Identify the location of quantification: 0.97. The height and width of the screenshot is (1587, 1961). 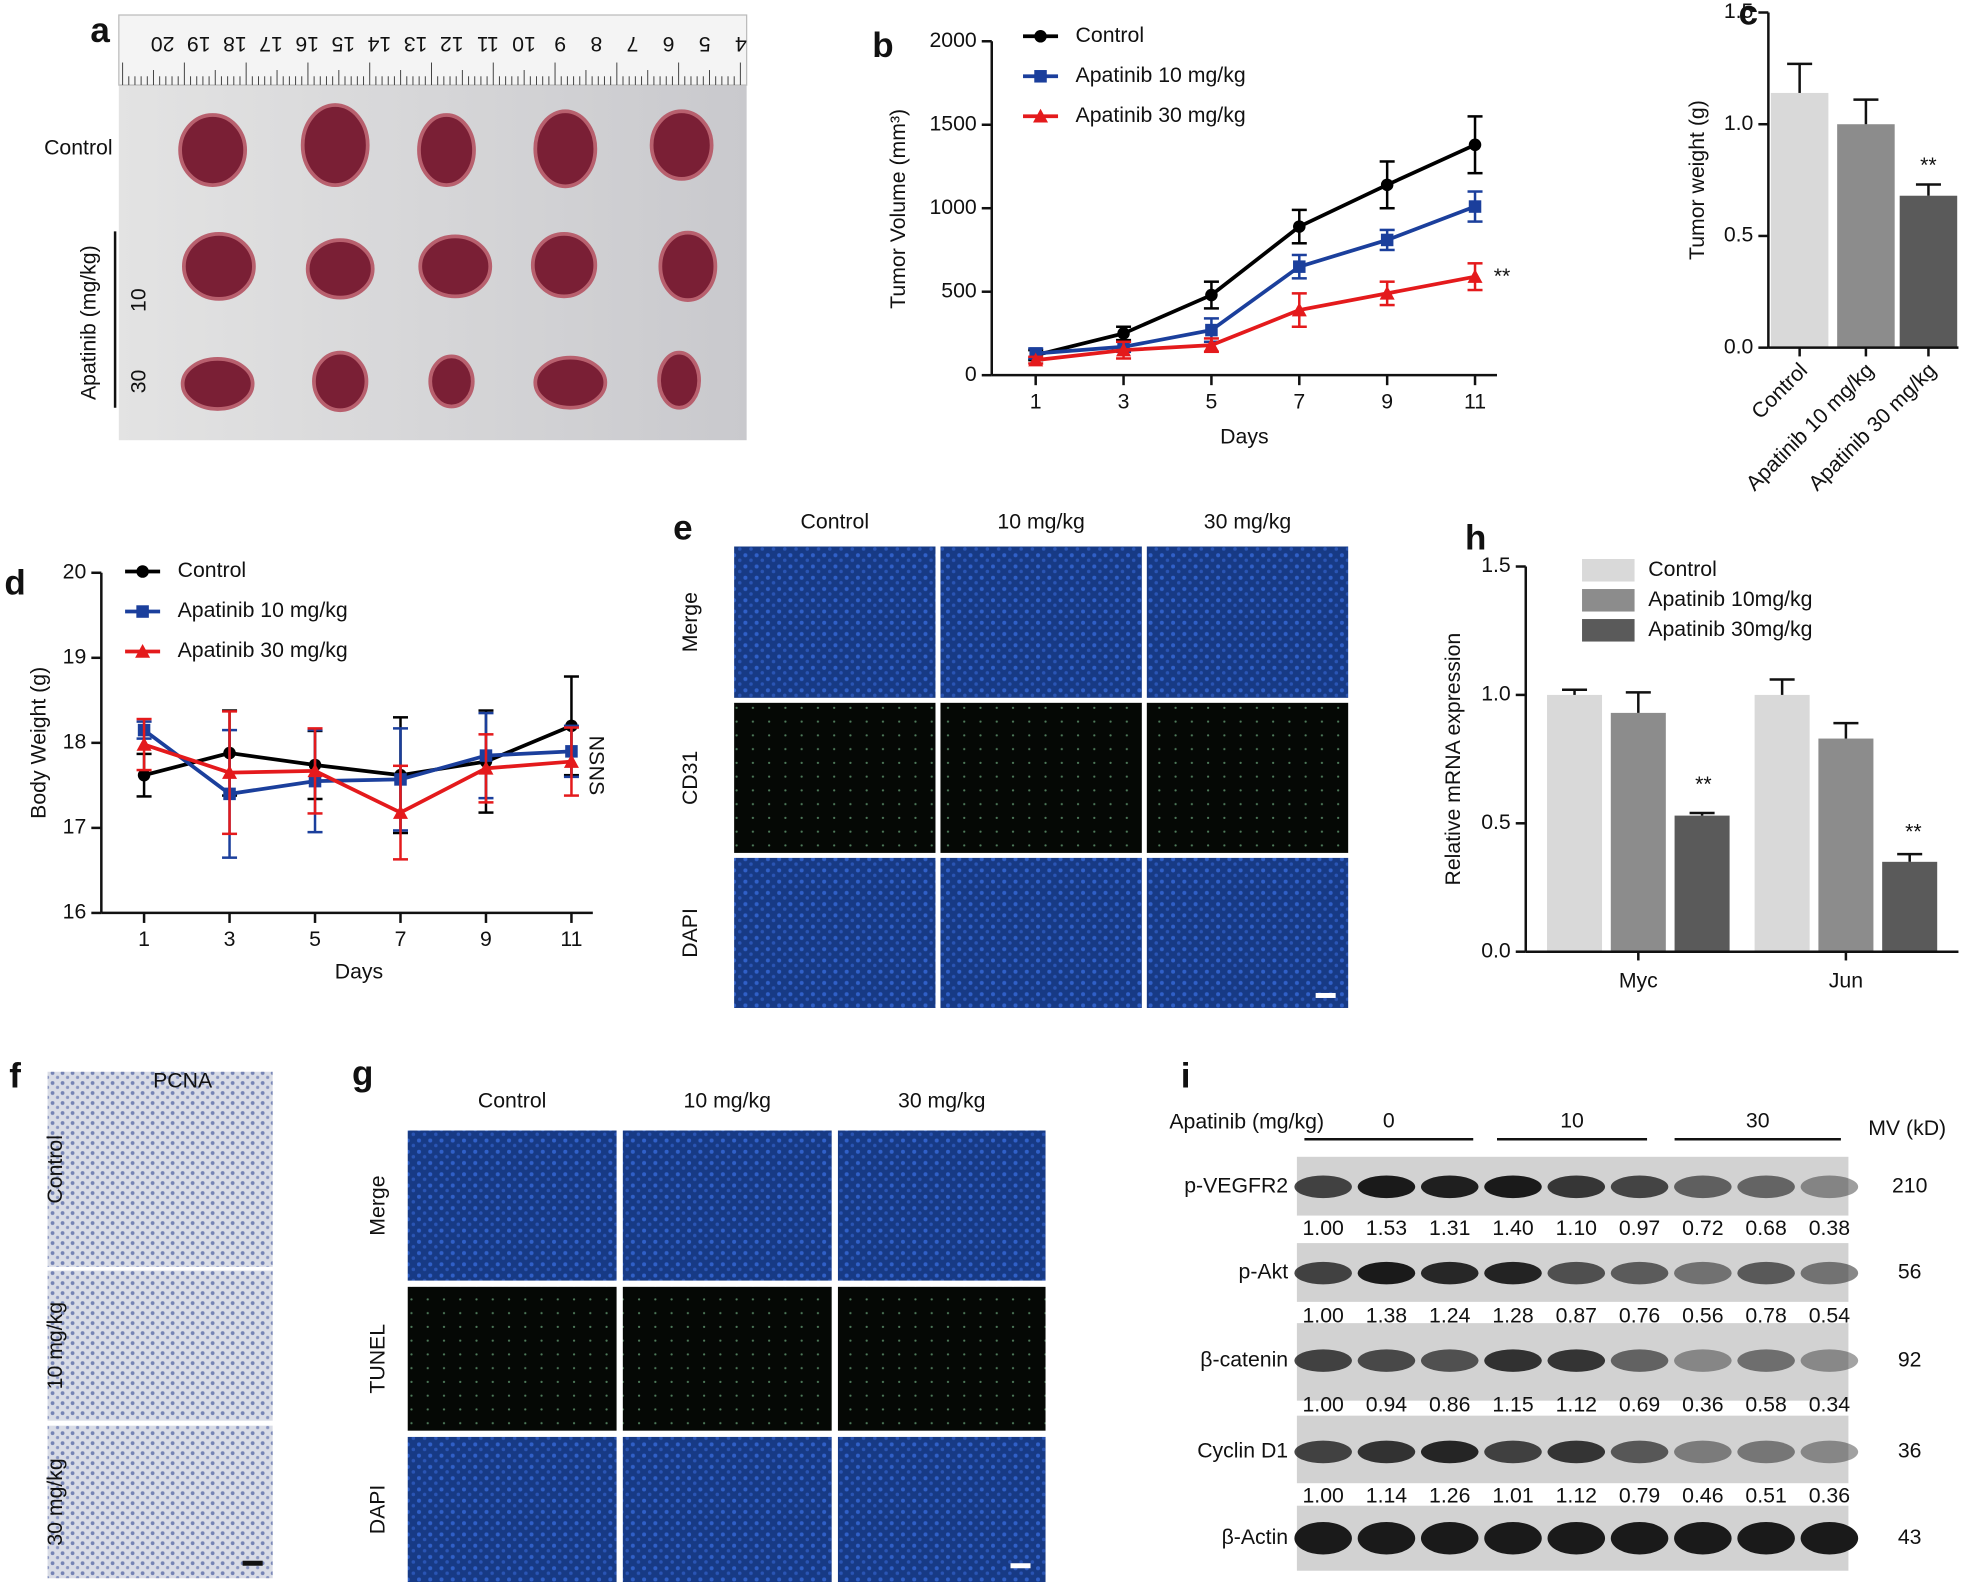
(1639, 1228).